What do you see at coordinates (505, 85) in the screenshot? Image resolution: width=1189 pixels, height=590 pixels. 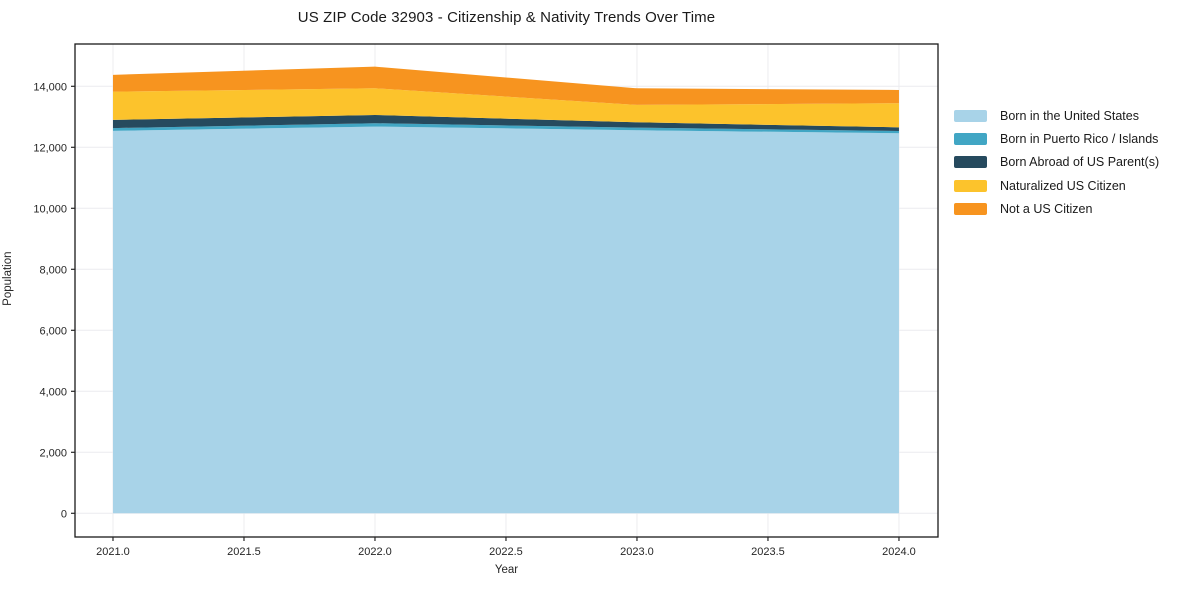 I see `area-not-a-us-citizen` at bounding box center [505, 85].